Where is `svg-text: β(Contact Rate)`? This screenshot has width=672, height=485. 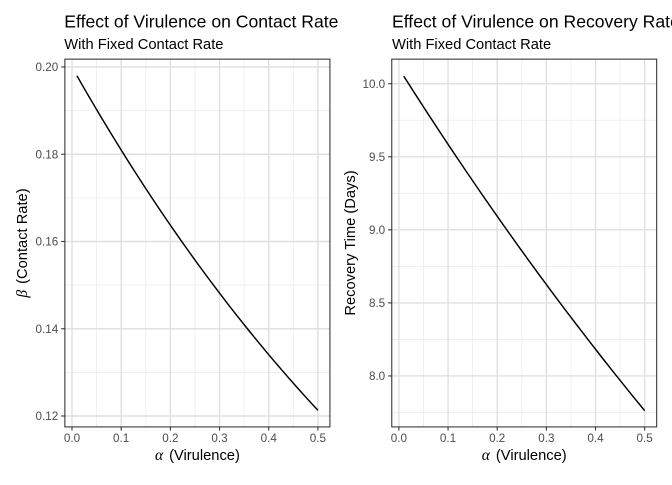
svg-text: β(Contact Rate) is located at coordinates (22, 243).